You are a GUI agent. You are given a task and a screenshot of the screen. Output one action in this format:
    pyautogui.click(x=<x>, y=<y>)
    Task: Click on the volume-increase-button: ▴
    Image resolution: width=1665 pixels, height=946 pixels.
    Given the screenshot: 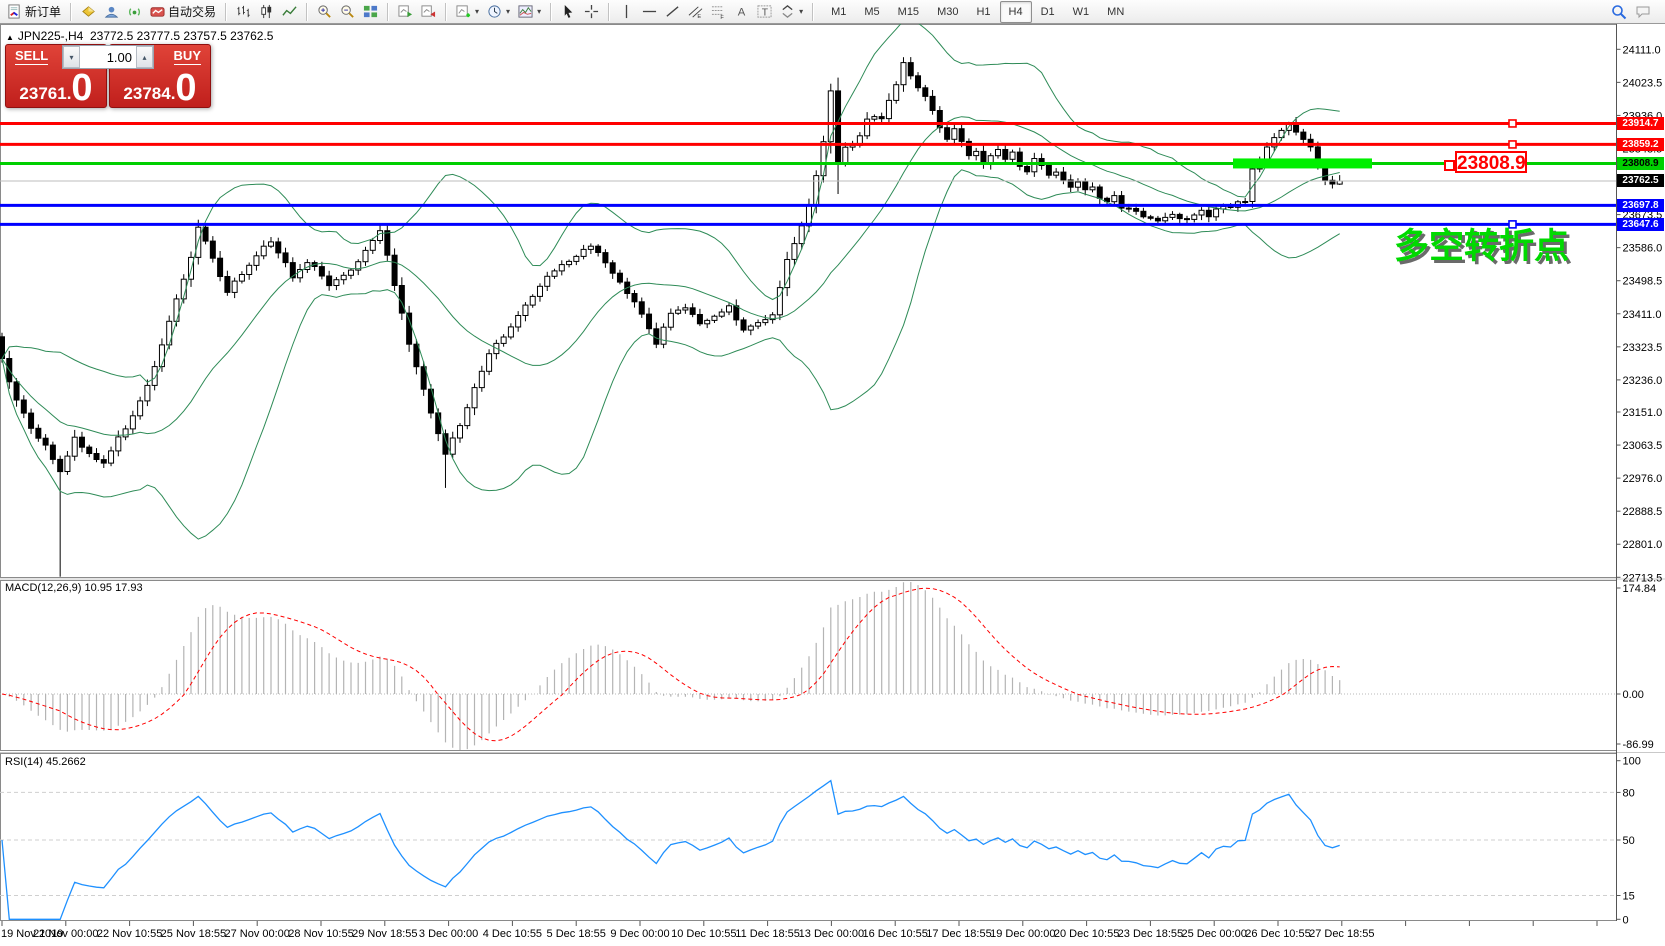 What is the action you would take?
    pyautogui.click(x=144, y=57)
    